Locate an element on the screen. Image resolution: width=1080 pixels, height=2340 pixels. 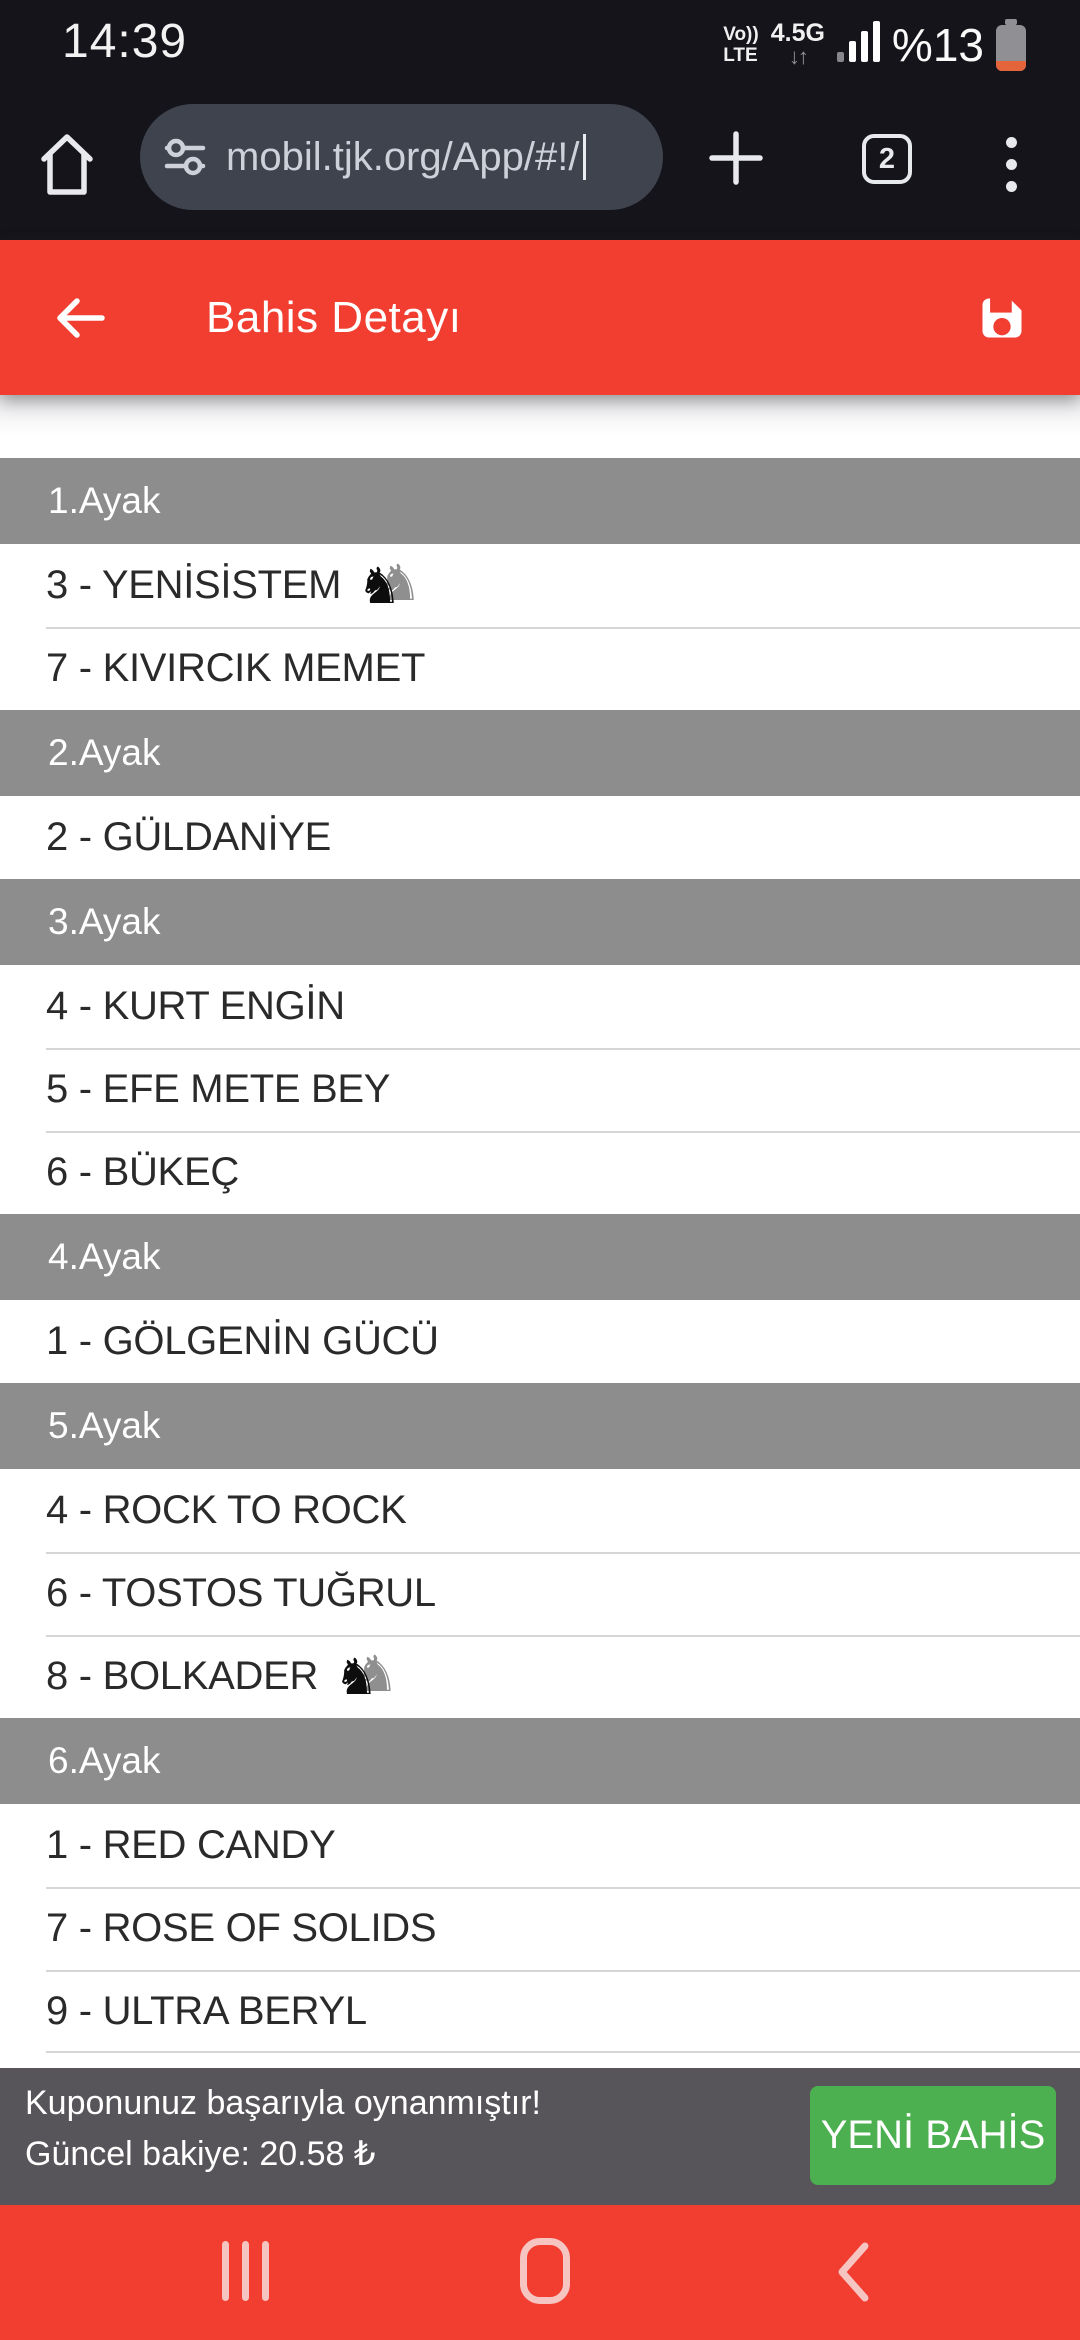
race-leg-rows: 1 - GÖLGENİN GÜCÜ is located at coordinates (540, 1341).